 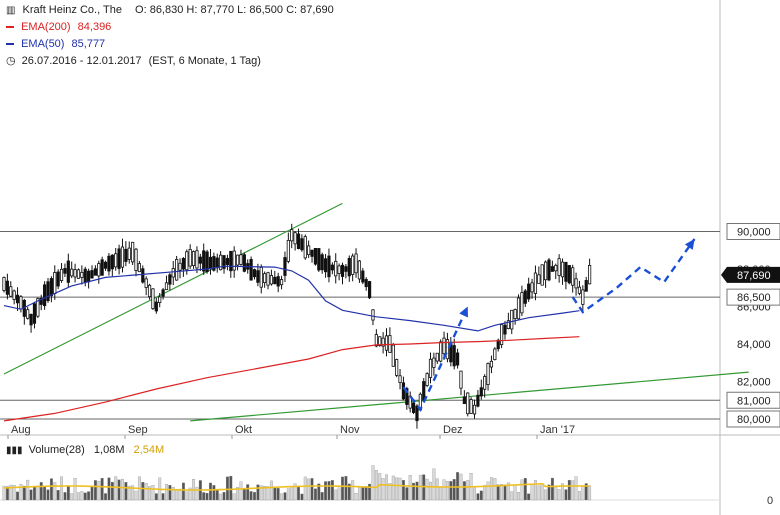 I want to click on y-level-box, so click(x=753, y=297).